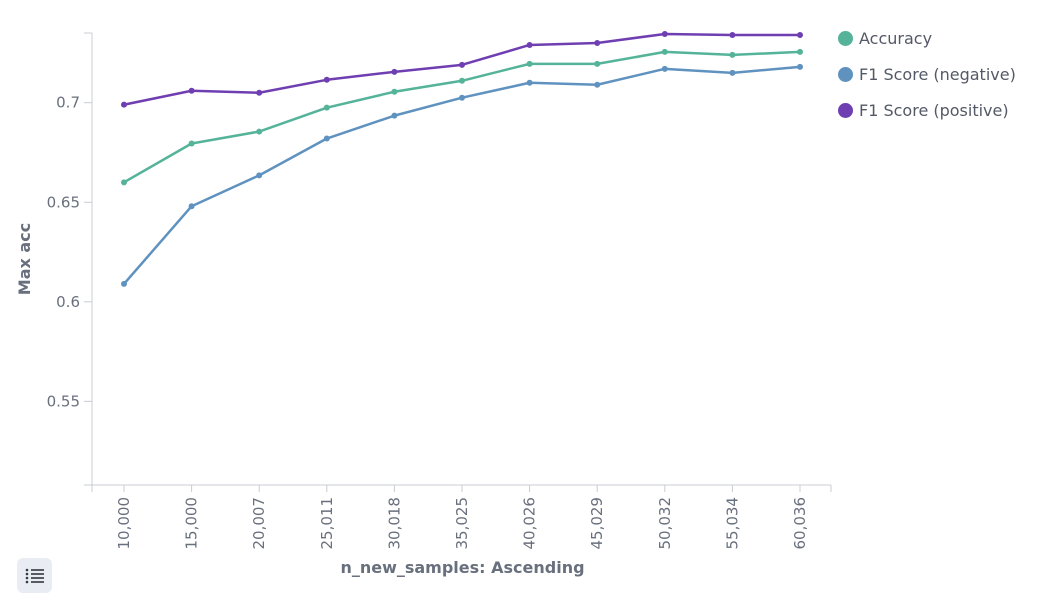  What do you see at coordinates (845, 110) in the screenshot?
I see `legend-swatch-f1-positive` at bounding box center [845, 110].